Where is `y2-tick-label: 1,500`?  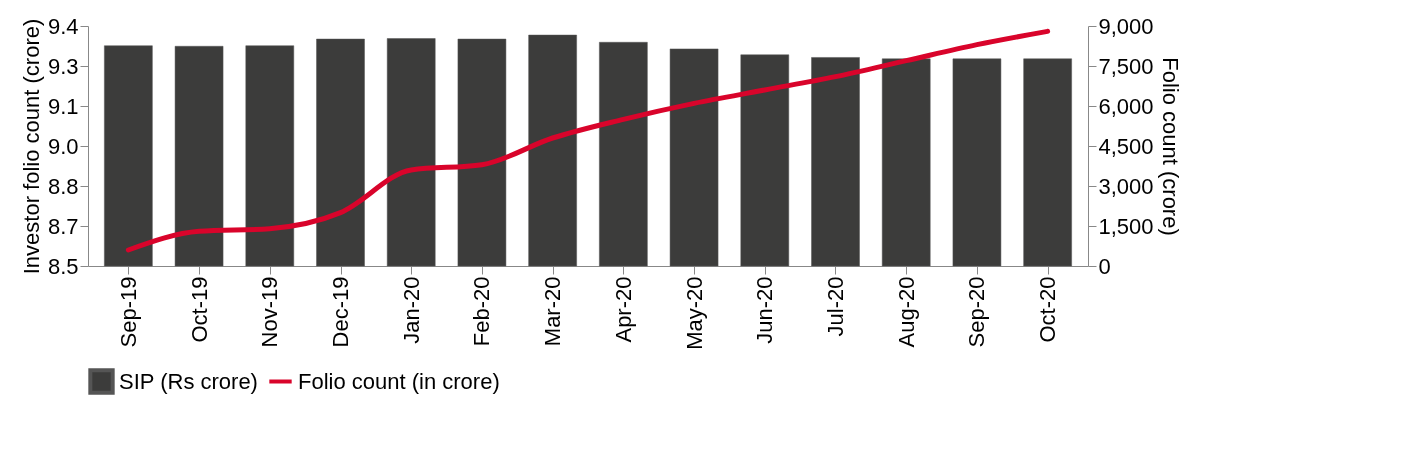
y2-tick-label: 1,500 is located at coordinates (1126, 226).